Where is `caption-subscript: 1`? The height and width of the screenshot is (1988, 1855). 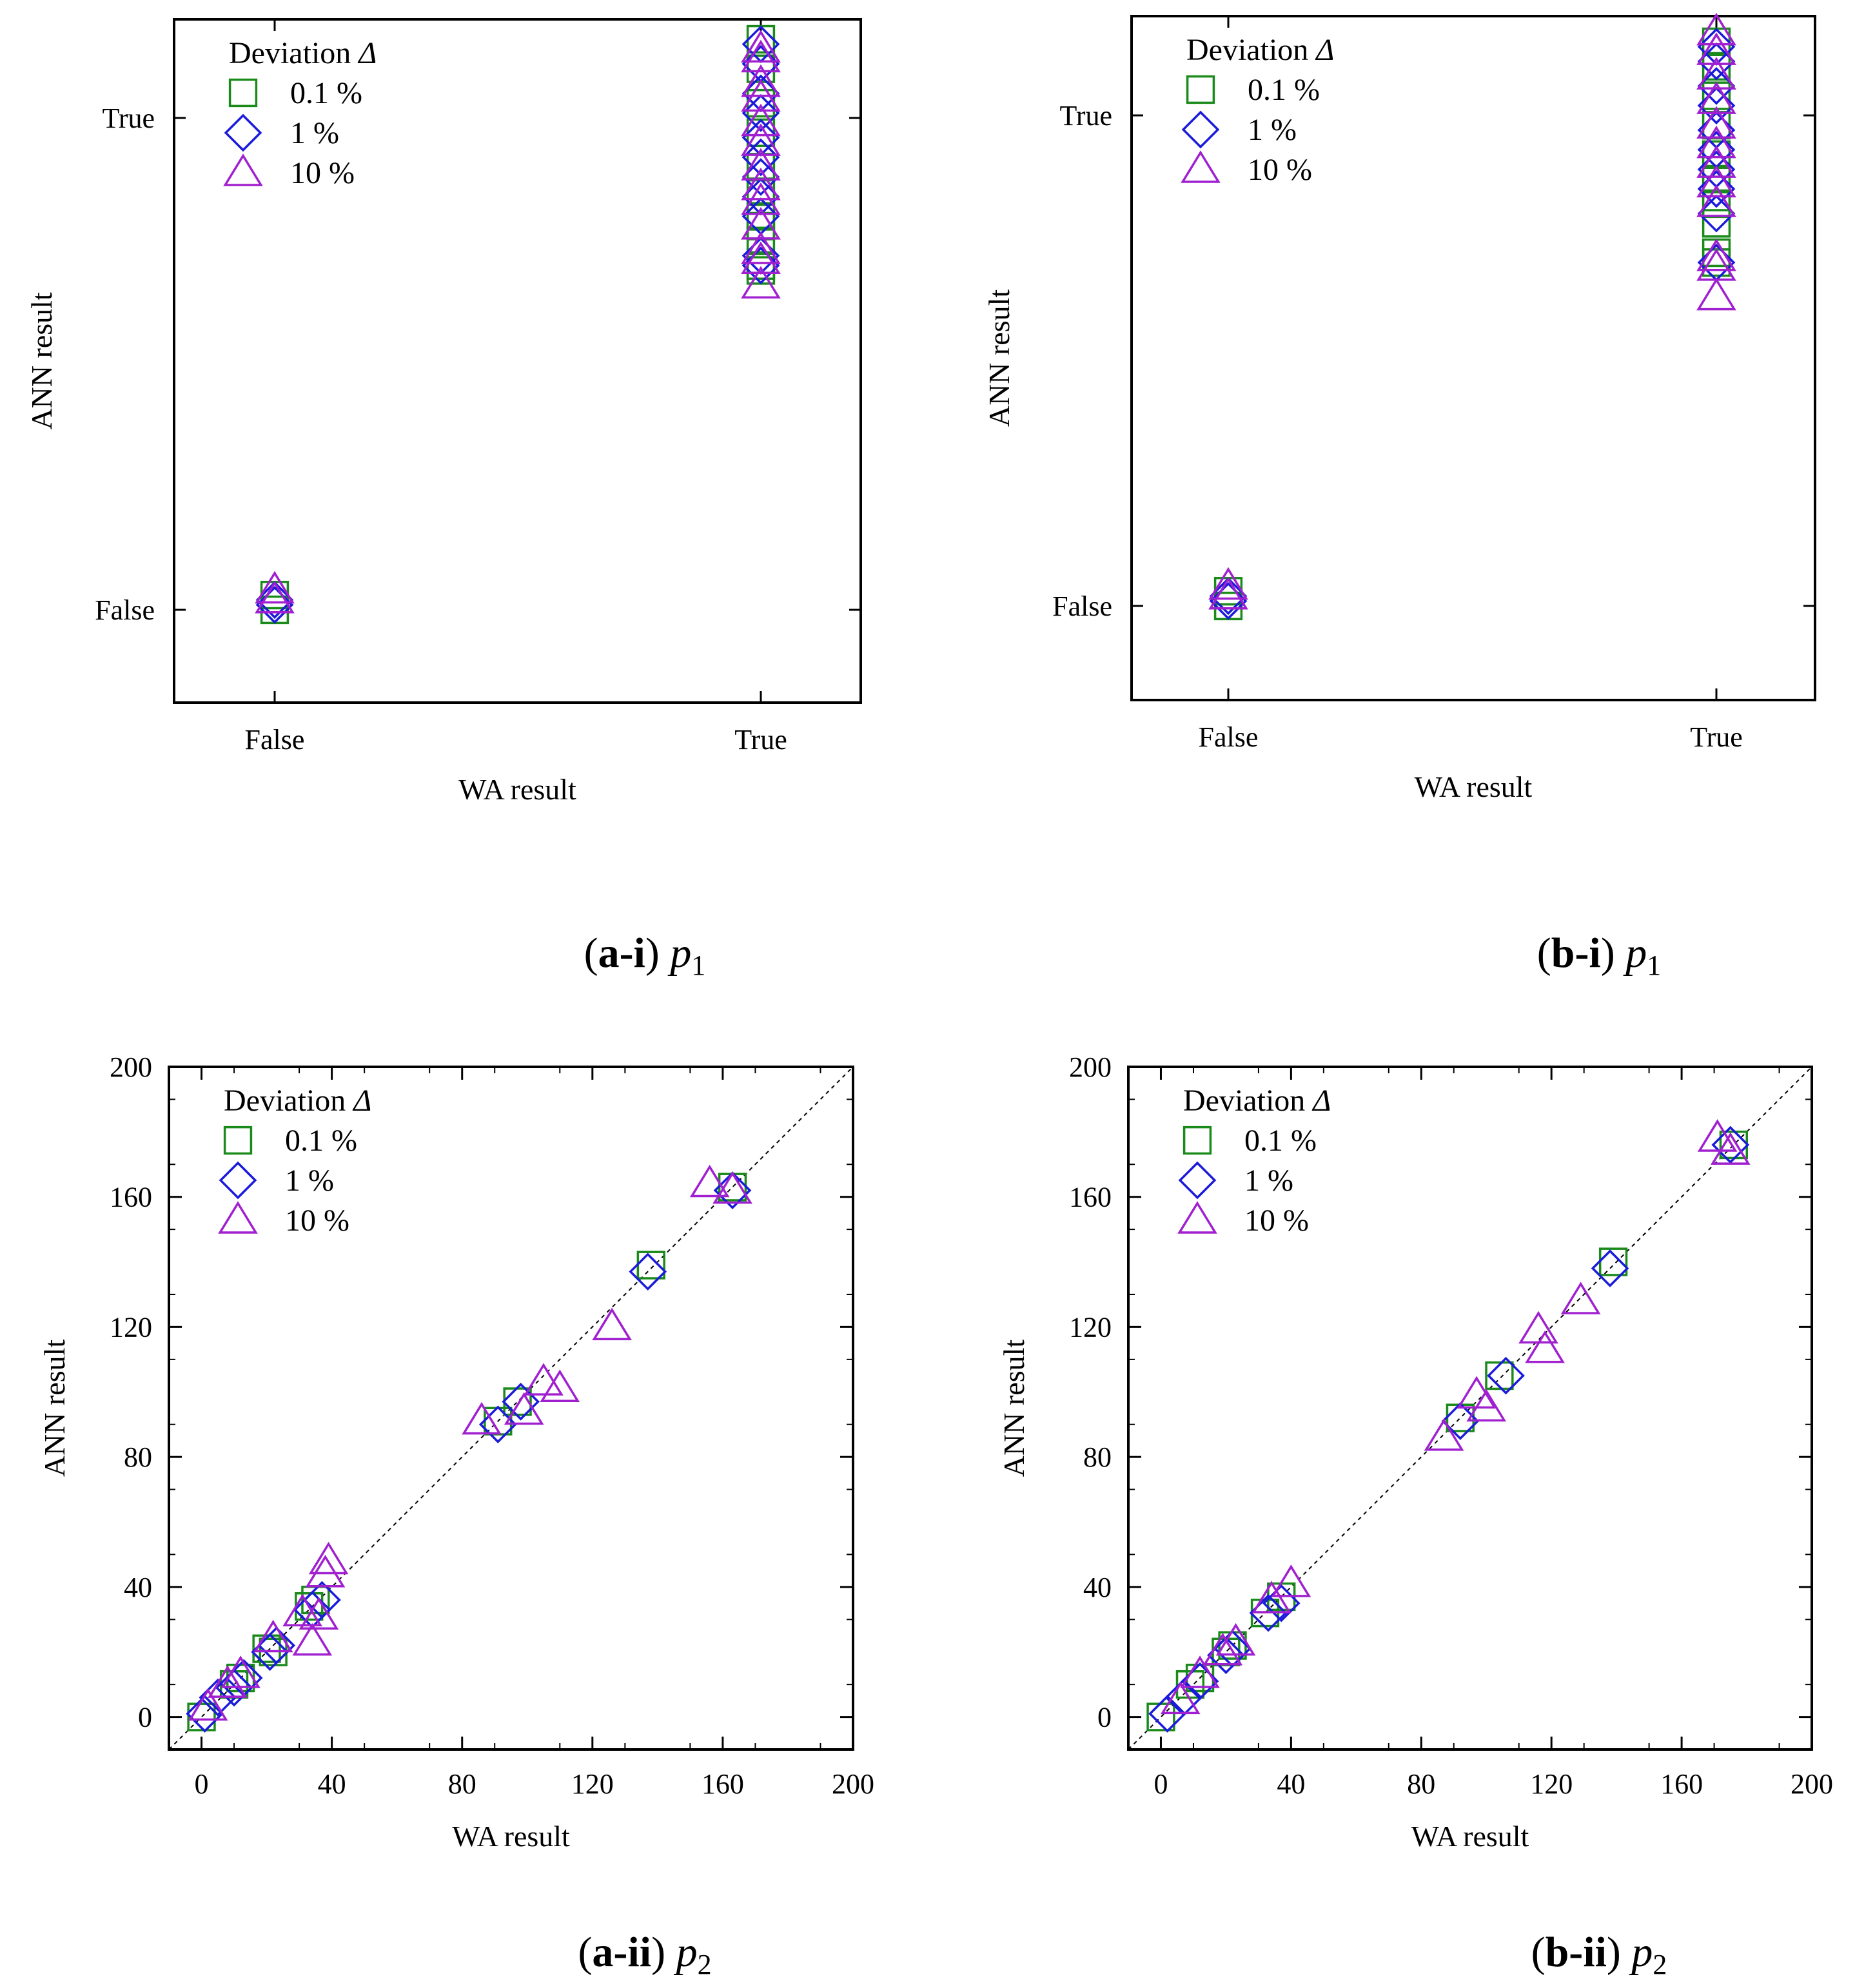
caption-subscript: 1 is located at coordinates (1654, 966).